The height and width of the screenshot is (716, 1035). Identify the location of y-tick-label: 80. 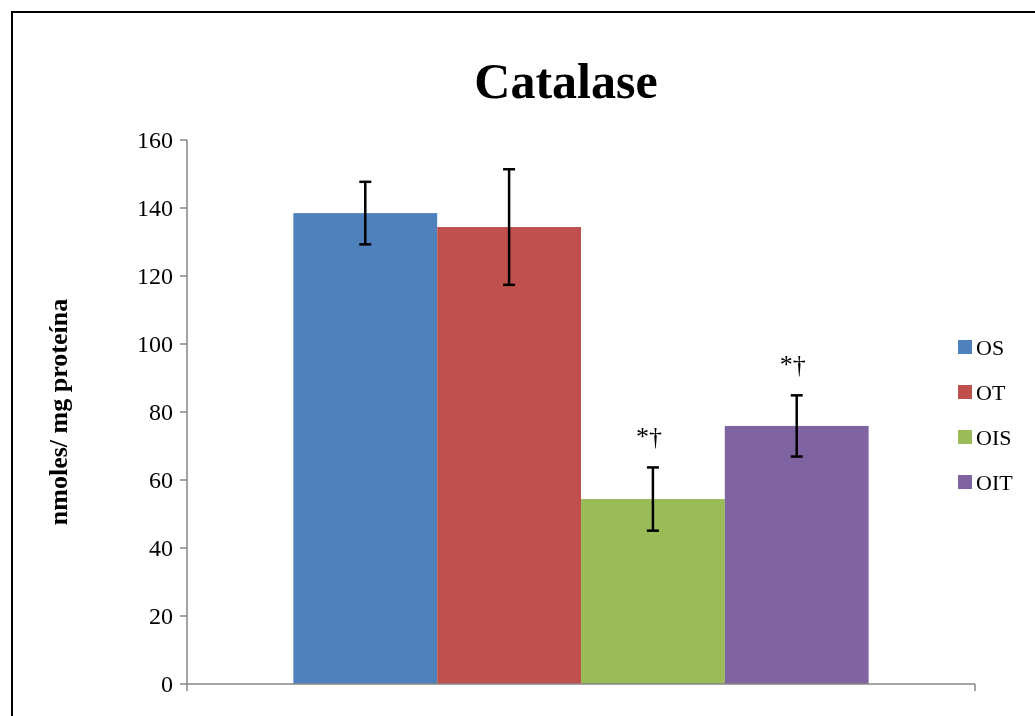
(161, 412).